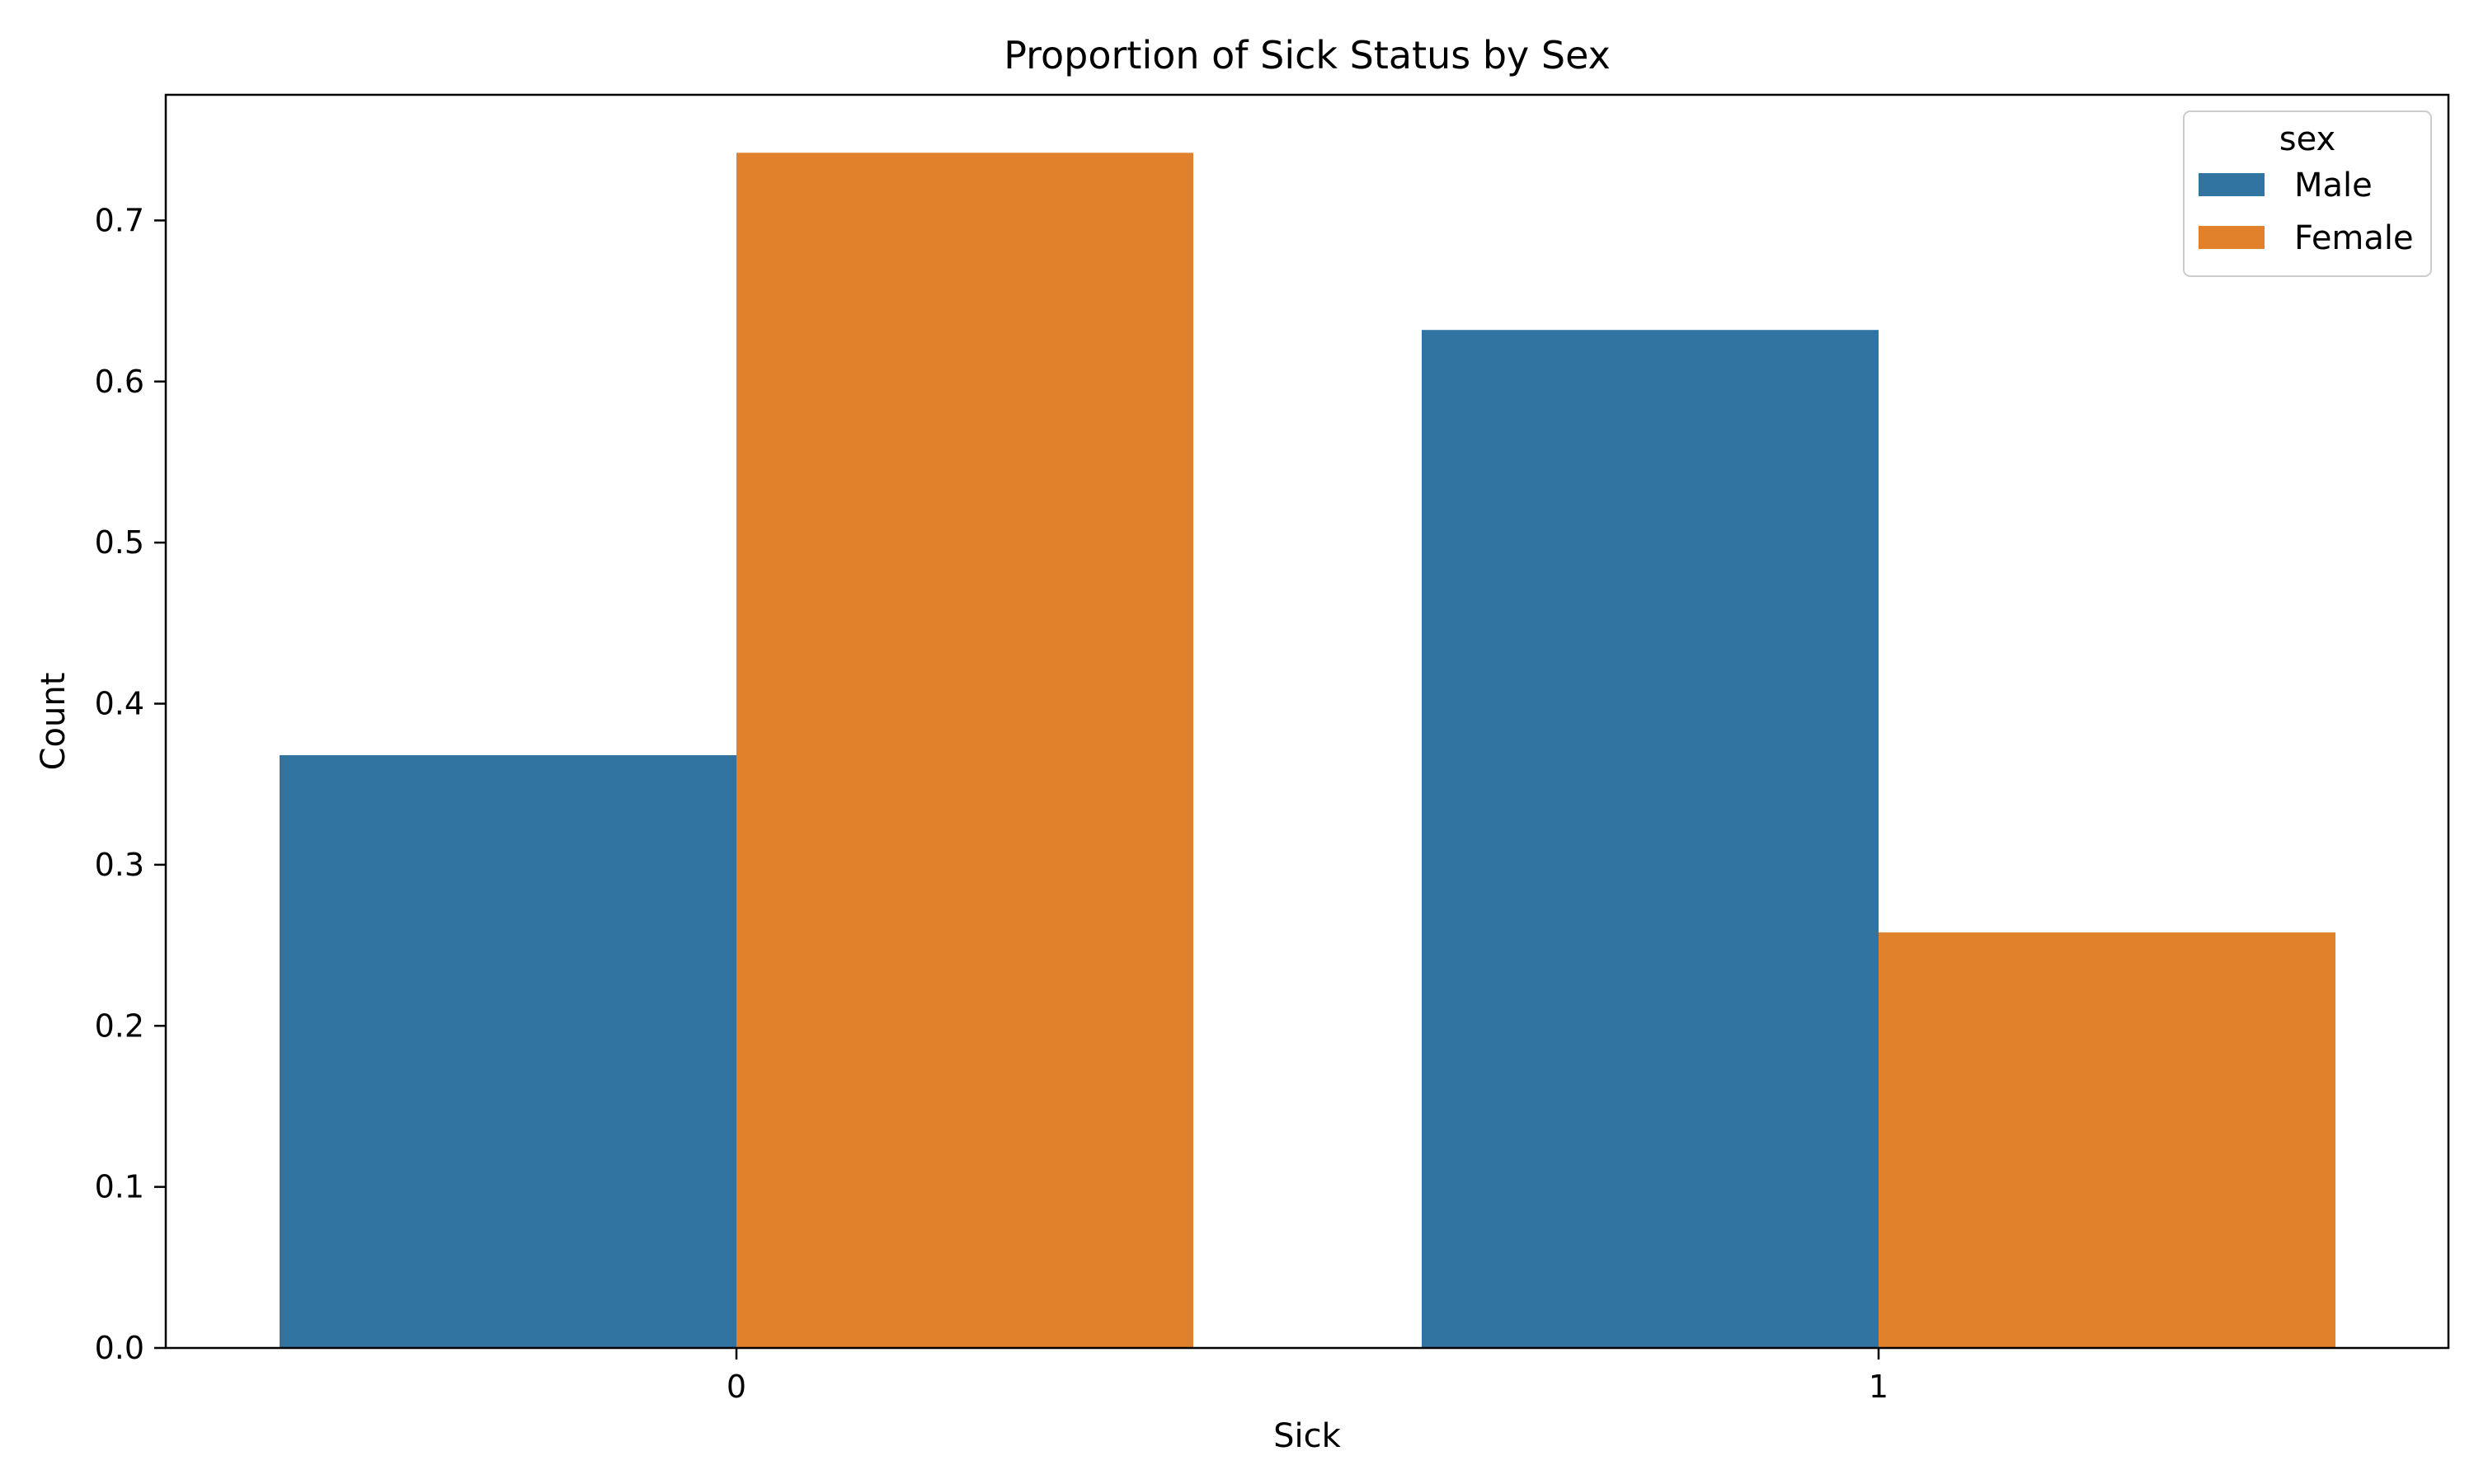  Describe the element at coordinates (54, 722) in the screenshot. I see `y-axis-label: Count` at that location.